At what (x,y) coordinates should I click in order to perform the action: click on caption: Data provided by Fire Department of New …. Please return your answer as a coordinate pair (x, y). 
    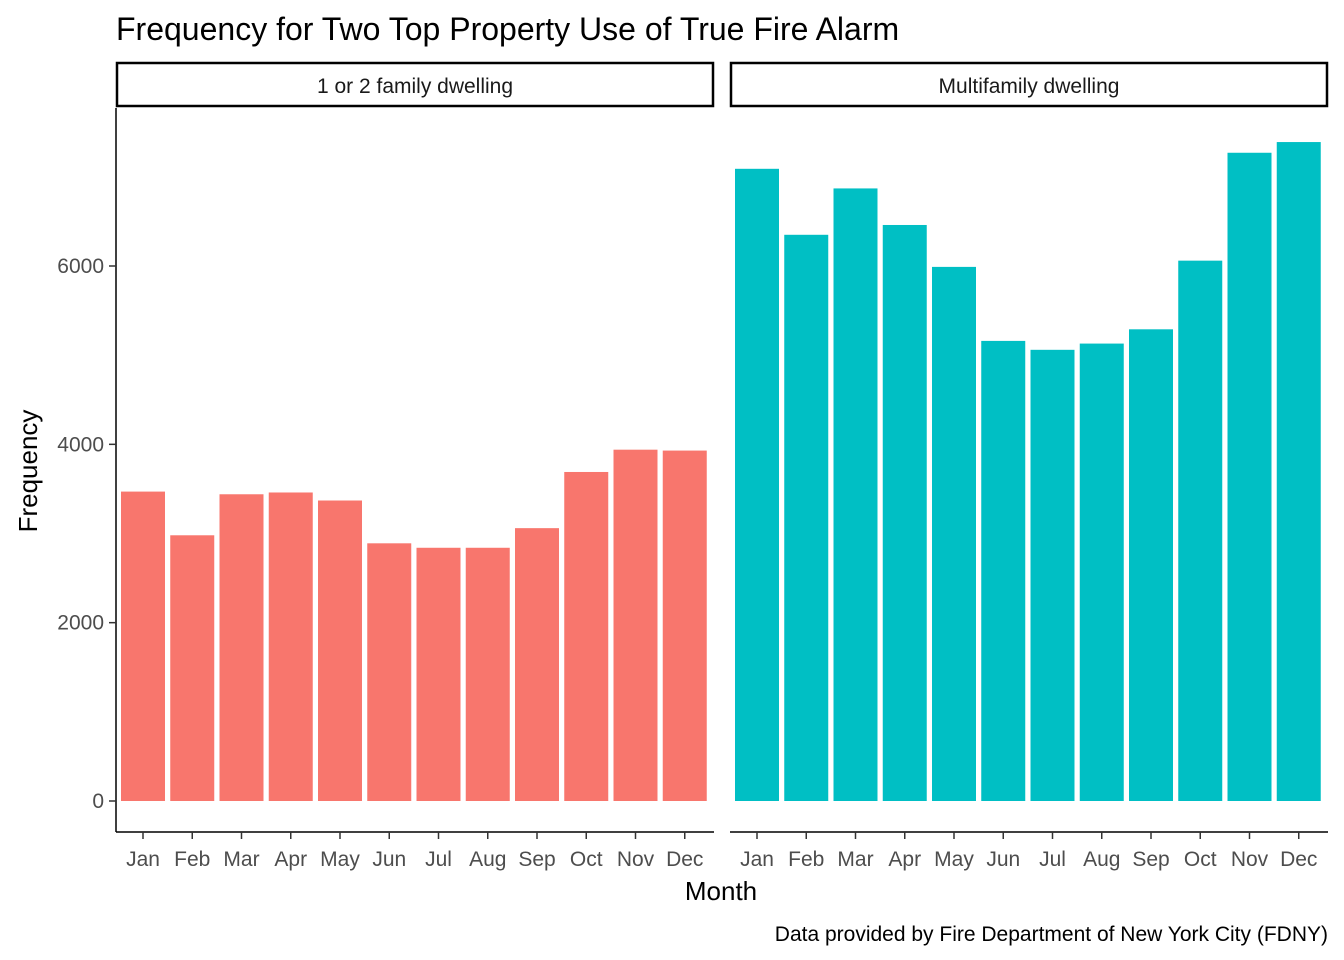
    Looking at the image, I should click on (1051, 934).